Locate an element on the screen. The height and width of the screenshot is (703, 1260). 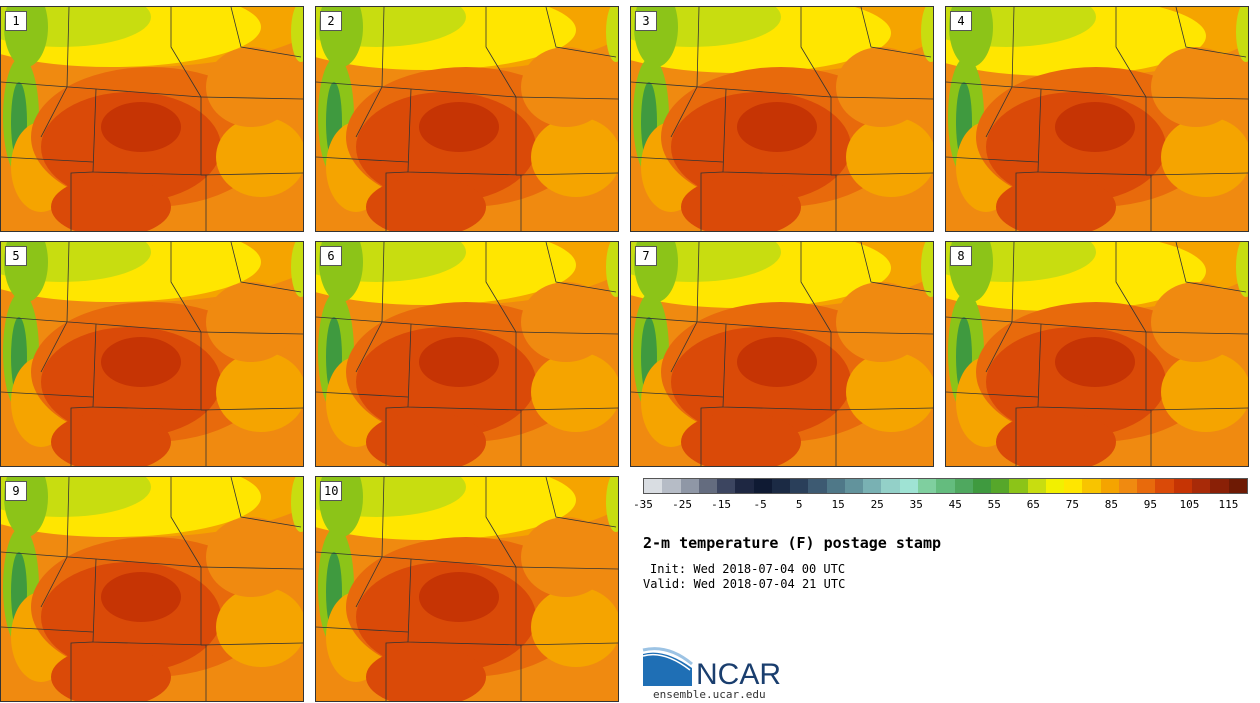
ncar-logo-icon: NCAR is located at coordinates (711, 668).